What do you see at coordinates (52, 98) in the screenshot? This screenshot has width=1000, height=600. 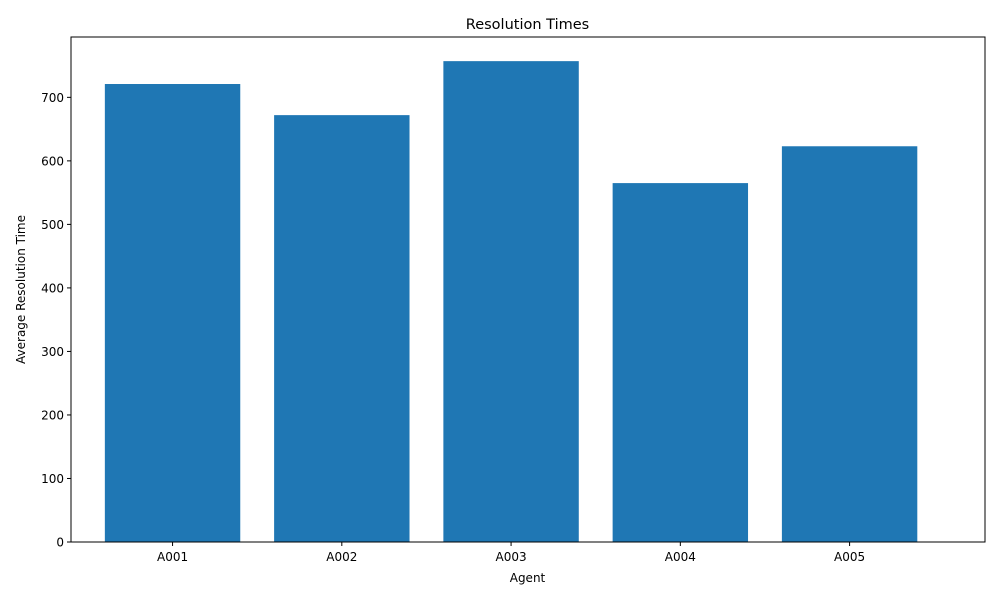 I see `y-tick-label: 700` at bounding box center [52, 98].